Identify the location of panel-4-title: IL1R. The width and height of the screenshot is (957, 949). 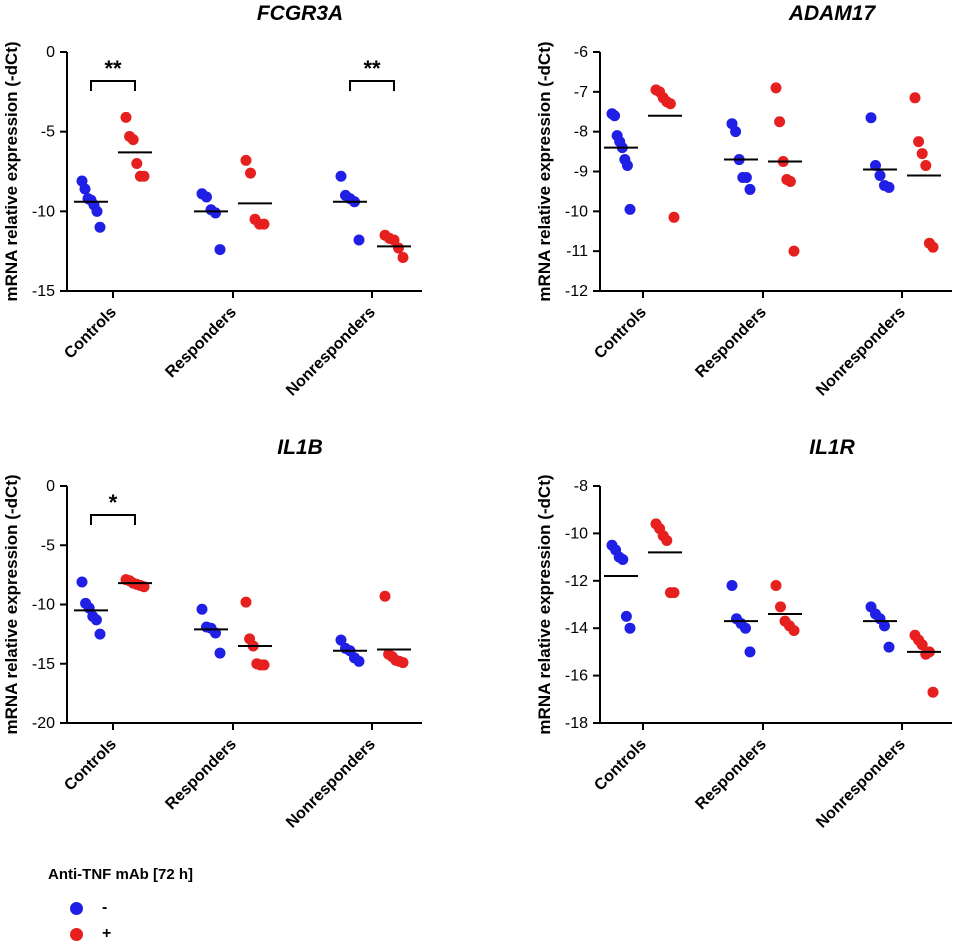
(832, 447).